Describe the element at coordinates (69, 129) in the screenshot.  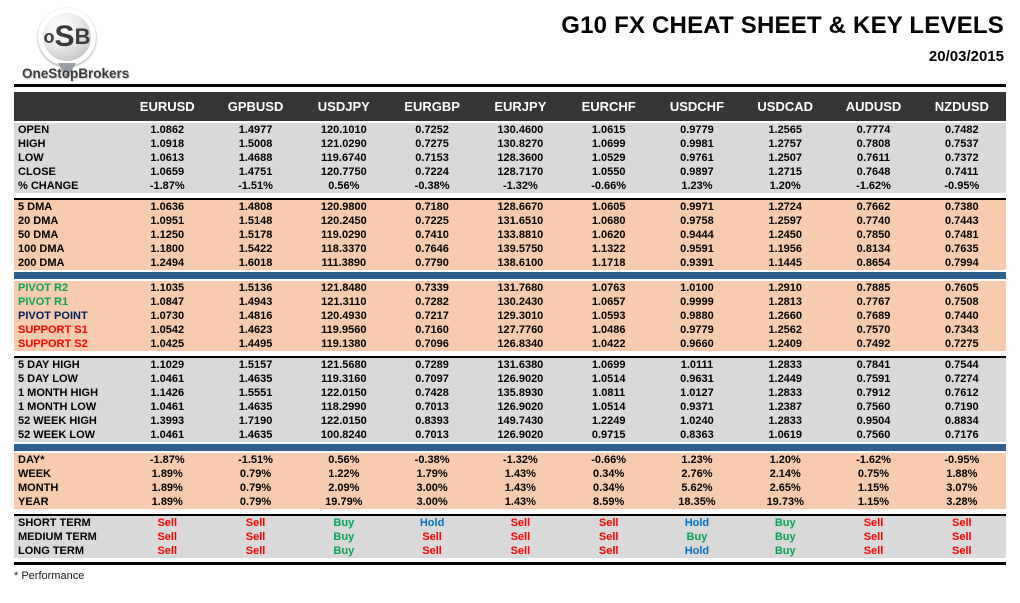
I see `row-label: OPEN` at that location.